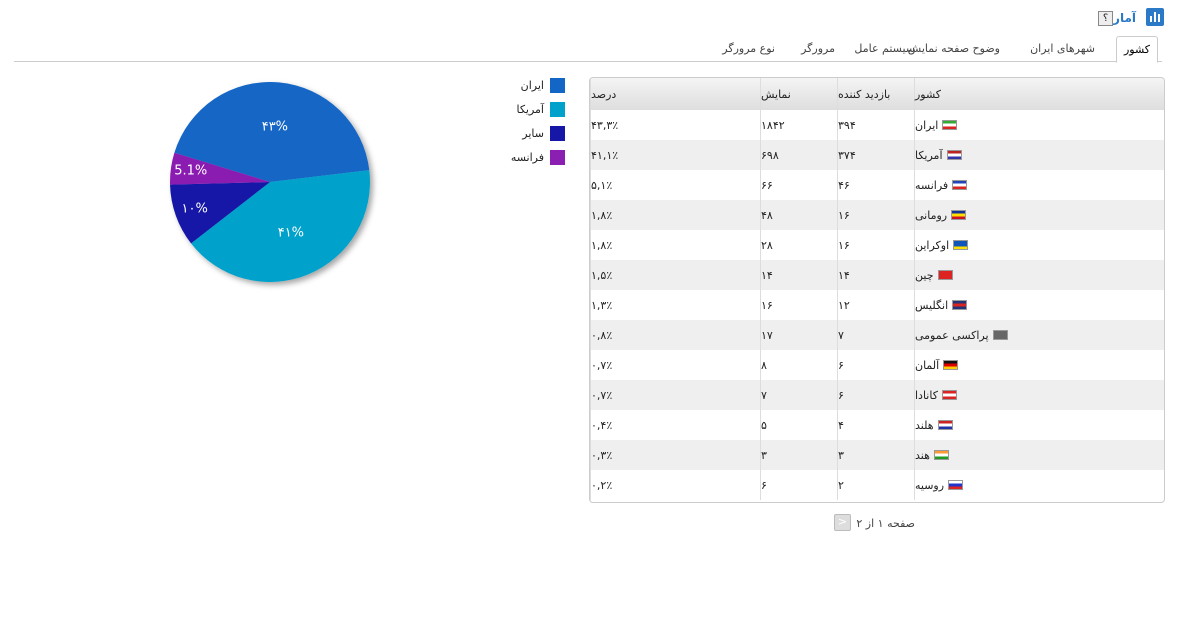  I want to click on table-row: هند ۳ ۳ ۰,۳٪, so click(877, 455).